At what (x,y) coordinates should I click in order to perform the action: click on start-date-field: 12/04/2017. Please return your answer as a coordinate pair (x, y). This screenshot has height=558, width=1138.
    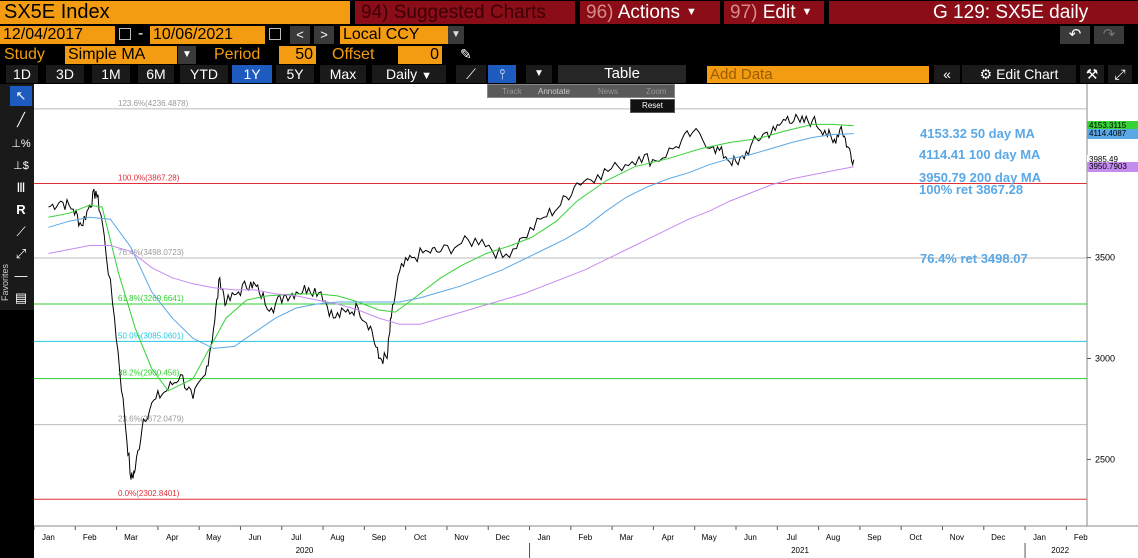
    Looking at the image, I should click on (57, 35).